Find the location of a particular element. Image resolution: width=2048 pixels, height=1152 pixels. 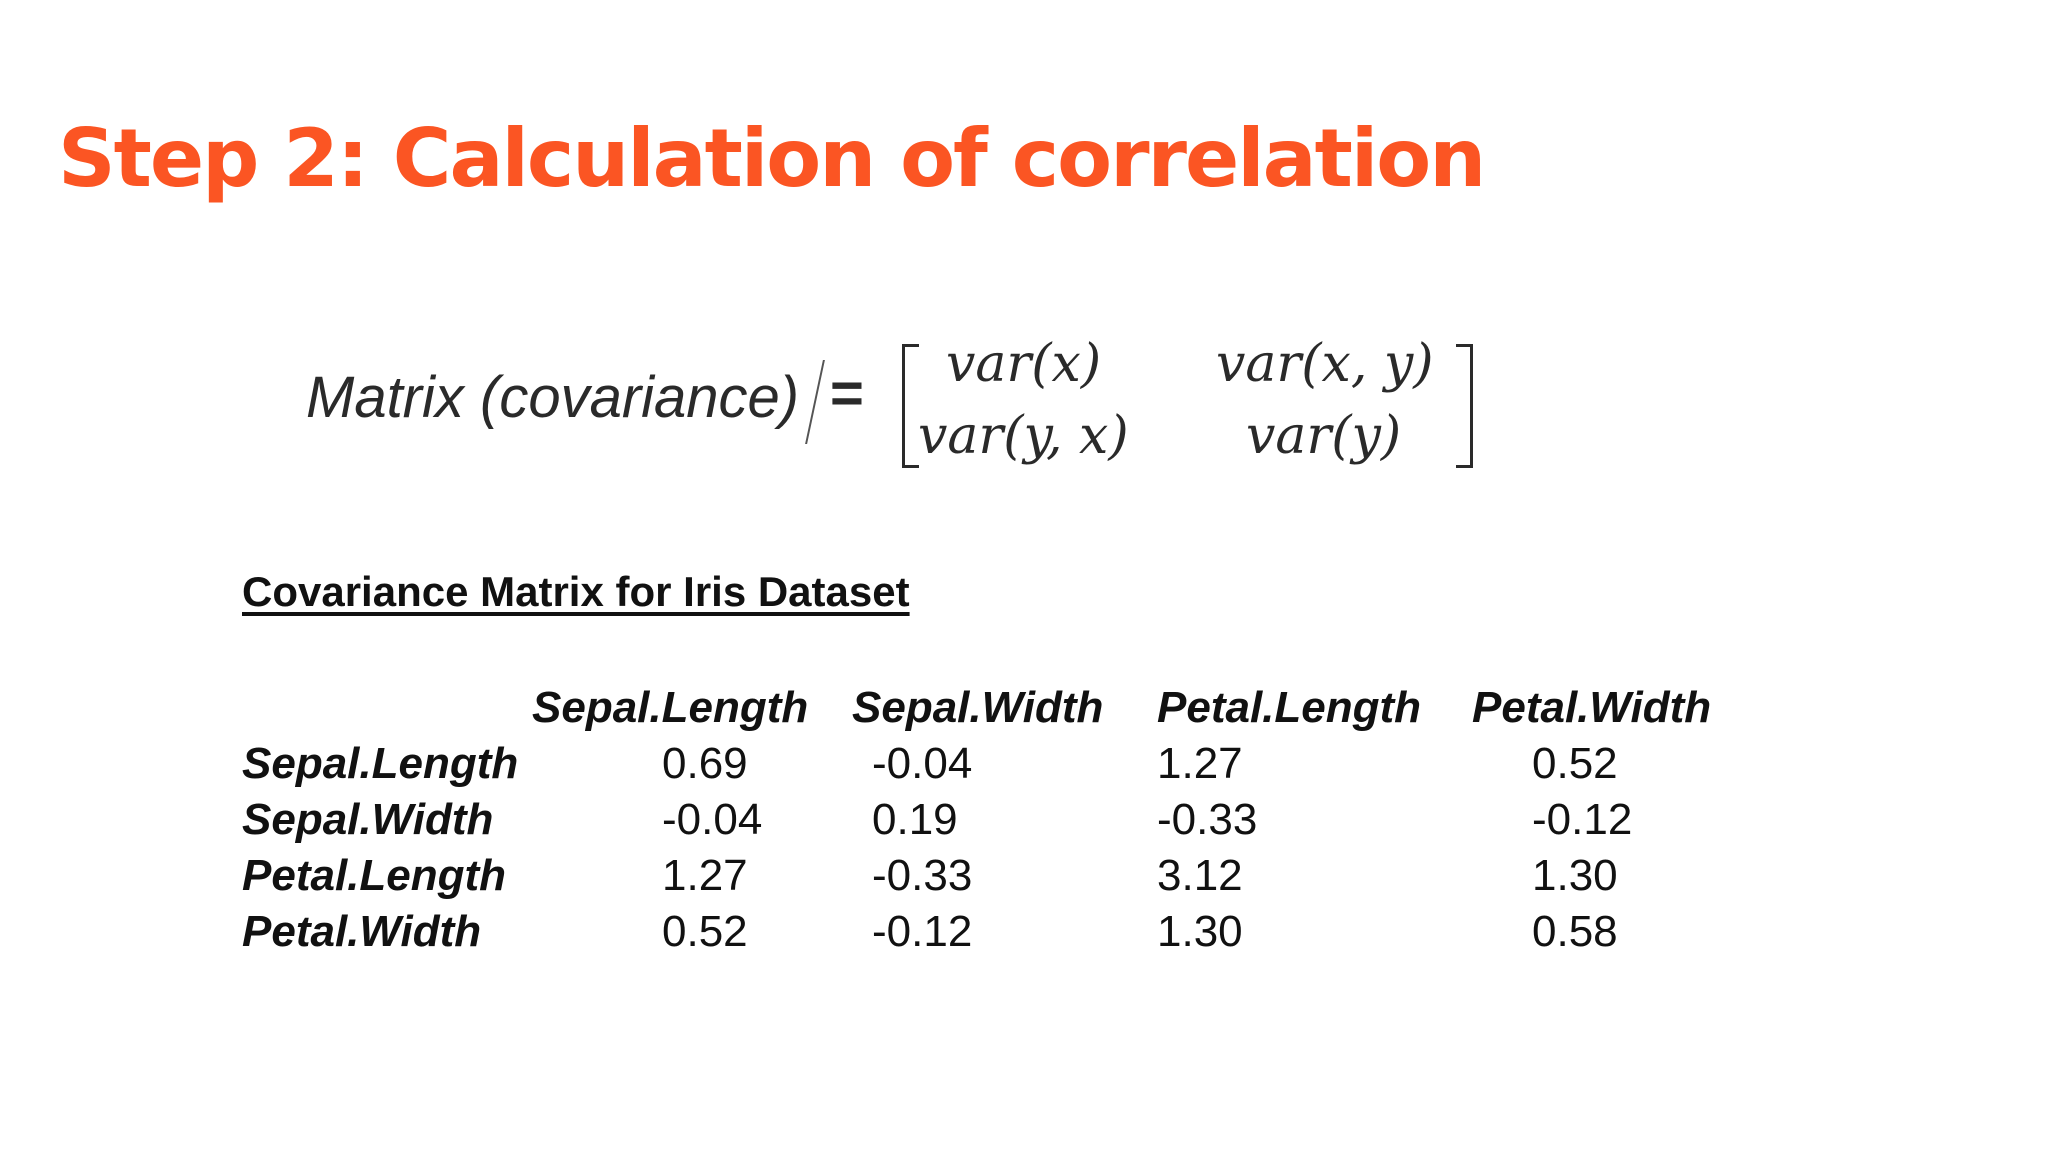

matrix-cell-var-xy: var(x, y) is located at coordinates (1325, 364).